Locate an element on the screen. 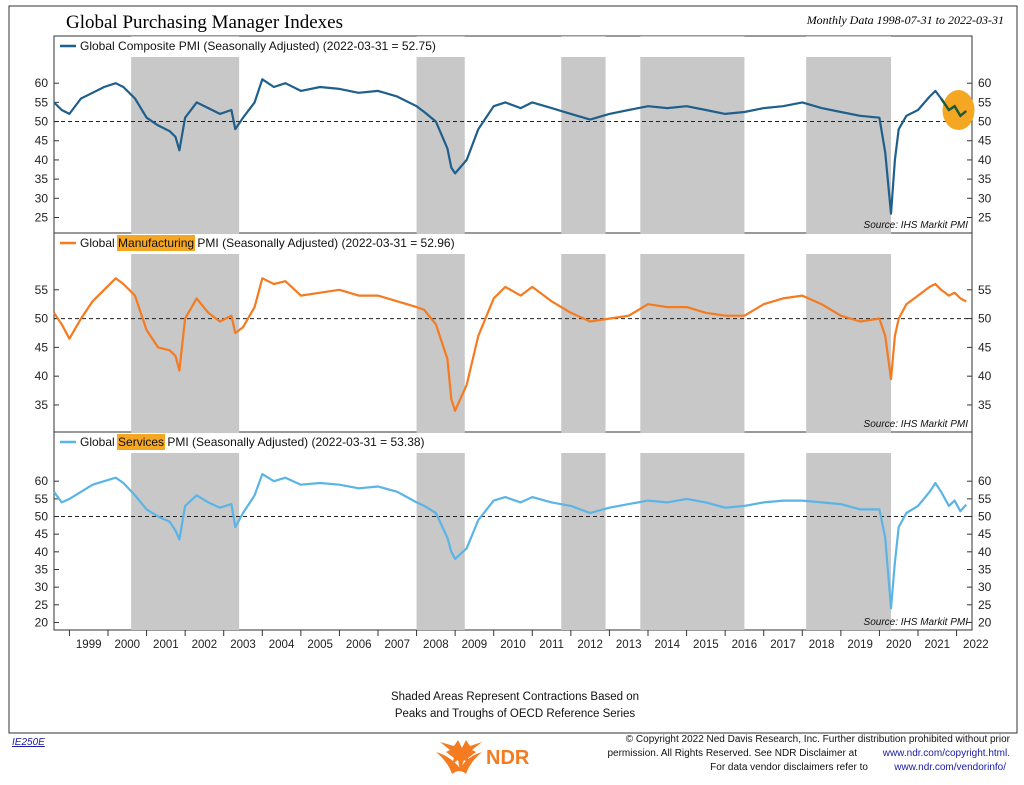  x-tick-label: 2007 is located at coordinates (397, 645).